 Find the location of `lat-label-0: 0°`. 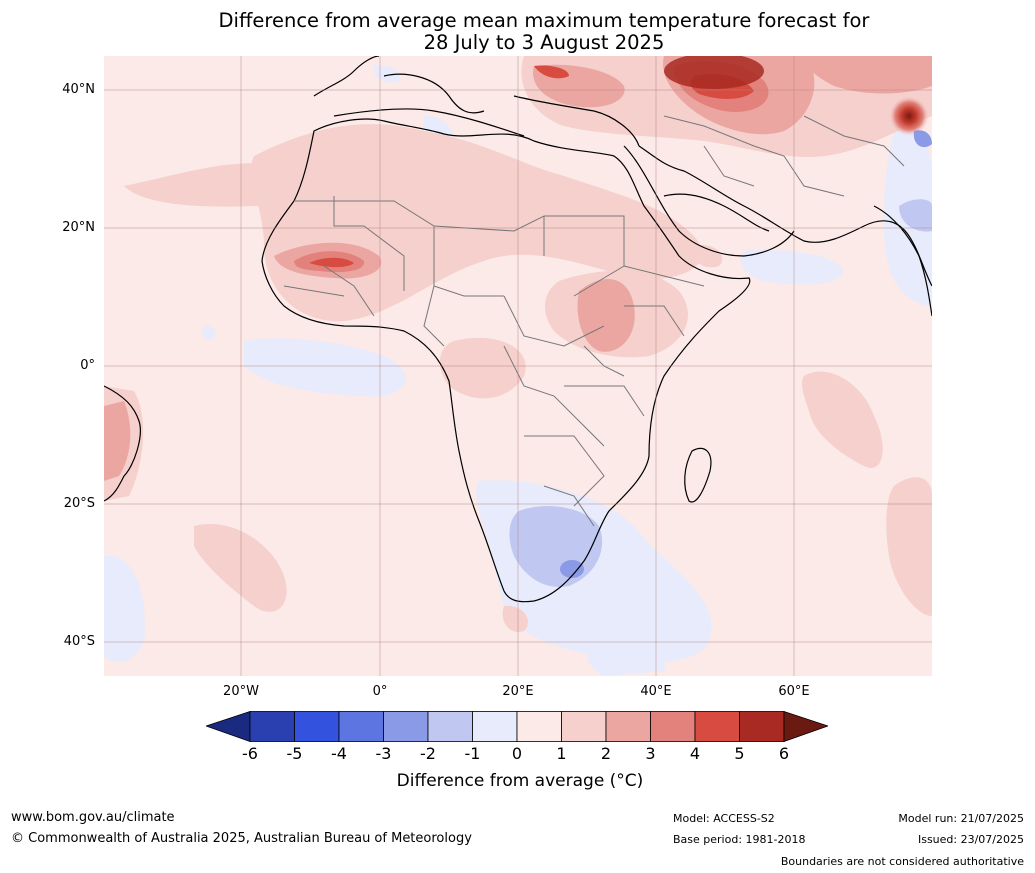

lat-label-0: 0° is located at coordinates (87, 365).